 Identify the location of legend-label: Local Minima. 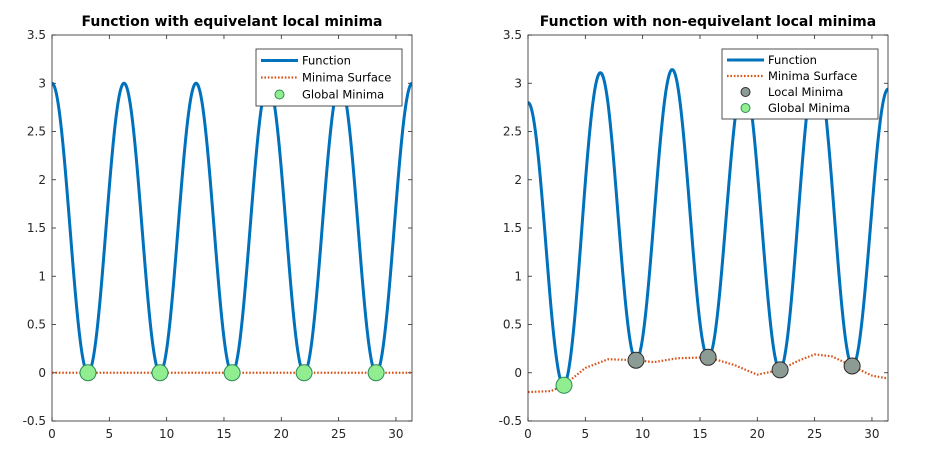
(805, 92).